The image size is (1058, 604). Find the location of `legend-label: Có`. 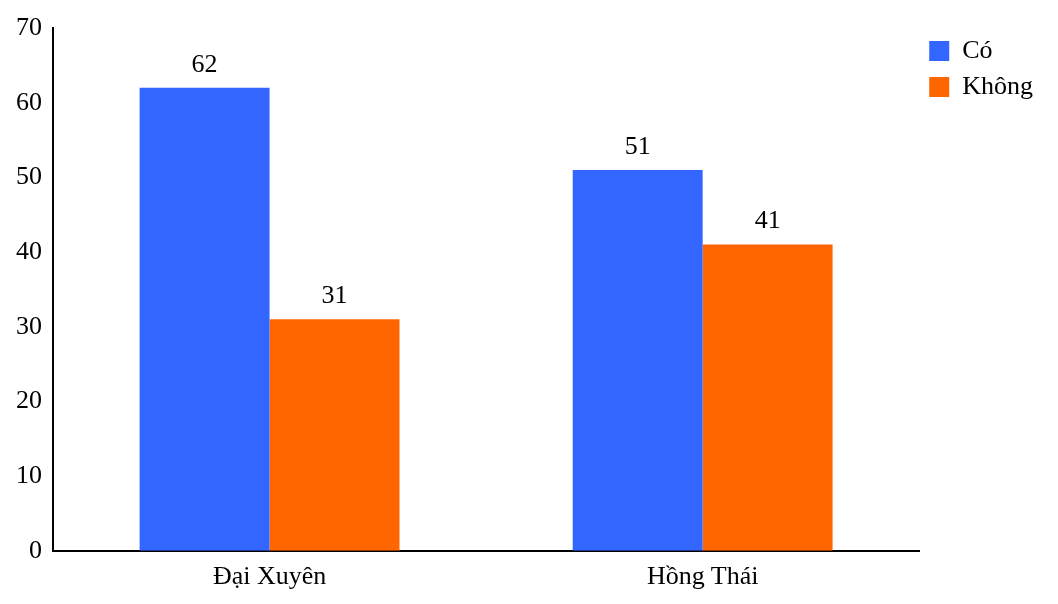

legend-label: Có is located at coordinates (977, 49).